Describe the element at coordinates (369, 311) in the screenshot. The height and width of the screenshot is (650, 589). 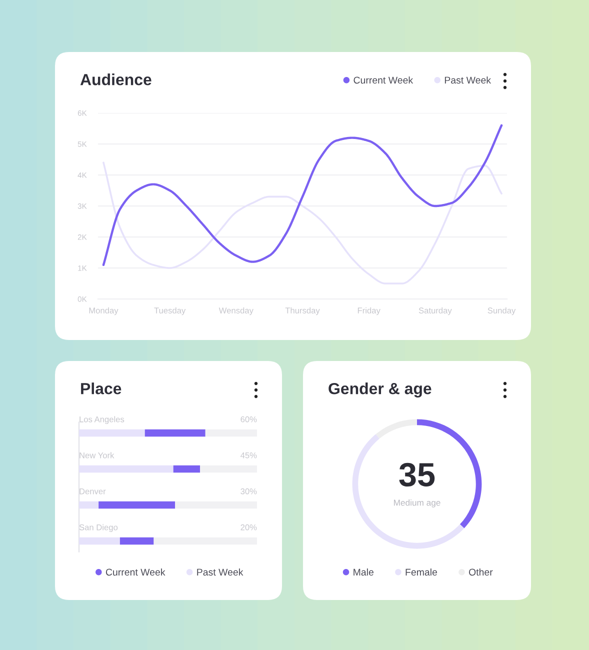
I see `x-tick-label: Friday` at that location.